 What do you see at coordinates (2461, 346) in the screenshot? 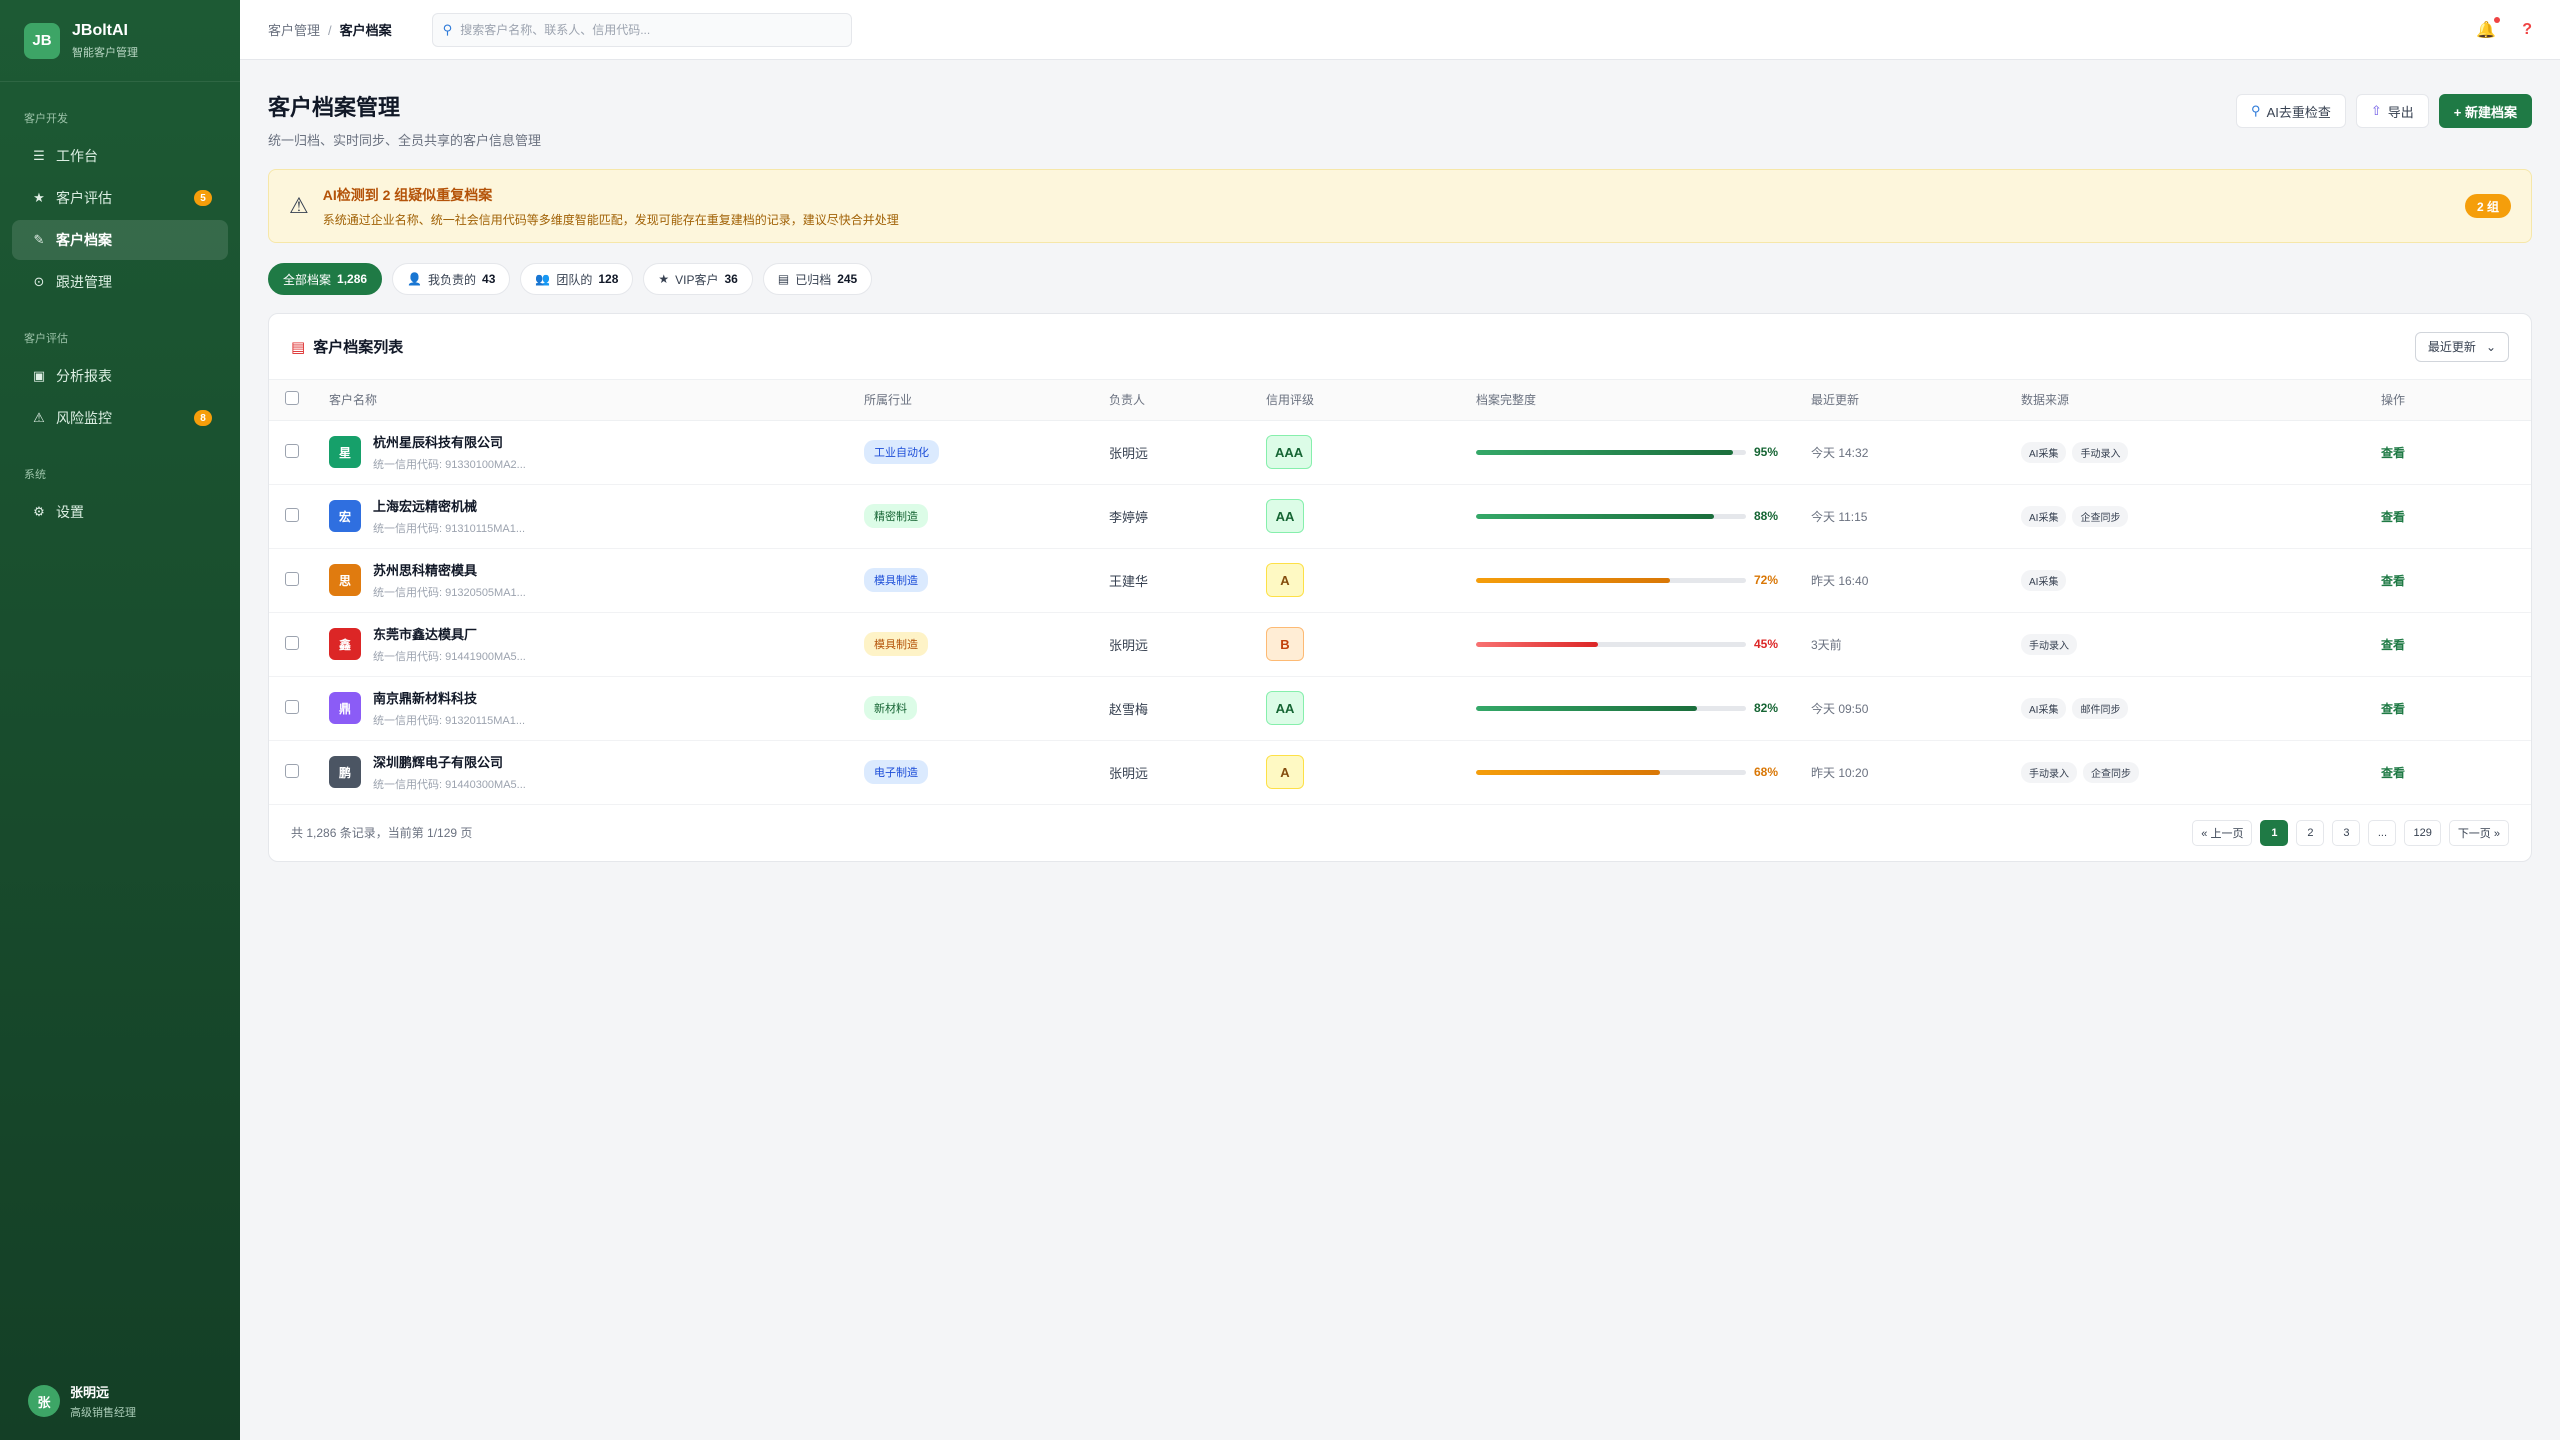
I see `sort-select: 最近更新 ⌄` at bounding box center [2461, 346].